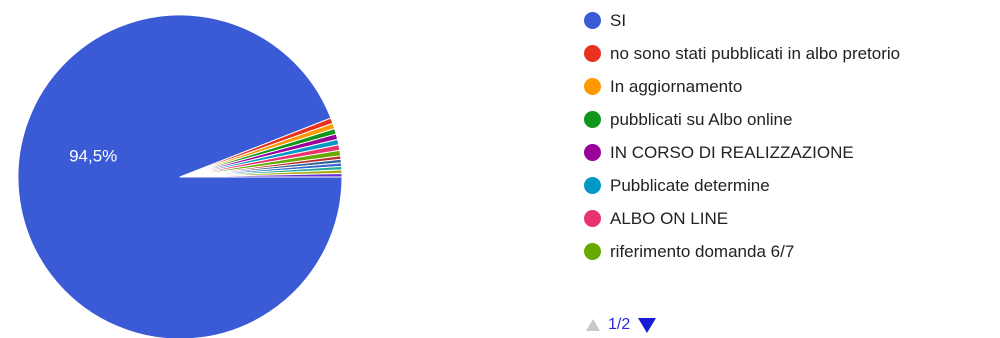 The width and height of the screenshot is (1000, 338). I want to click on legend-label: SI, so click(618, 20).